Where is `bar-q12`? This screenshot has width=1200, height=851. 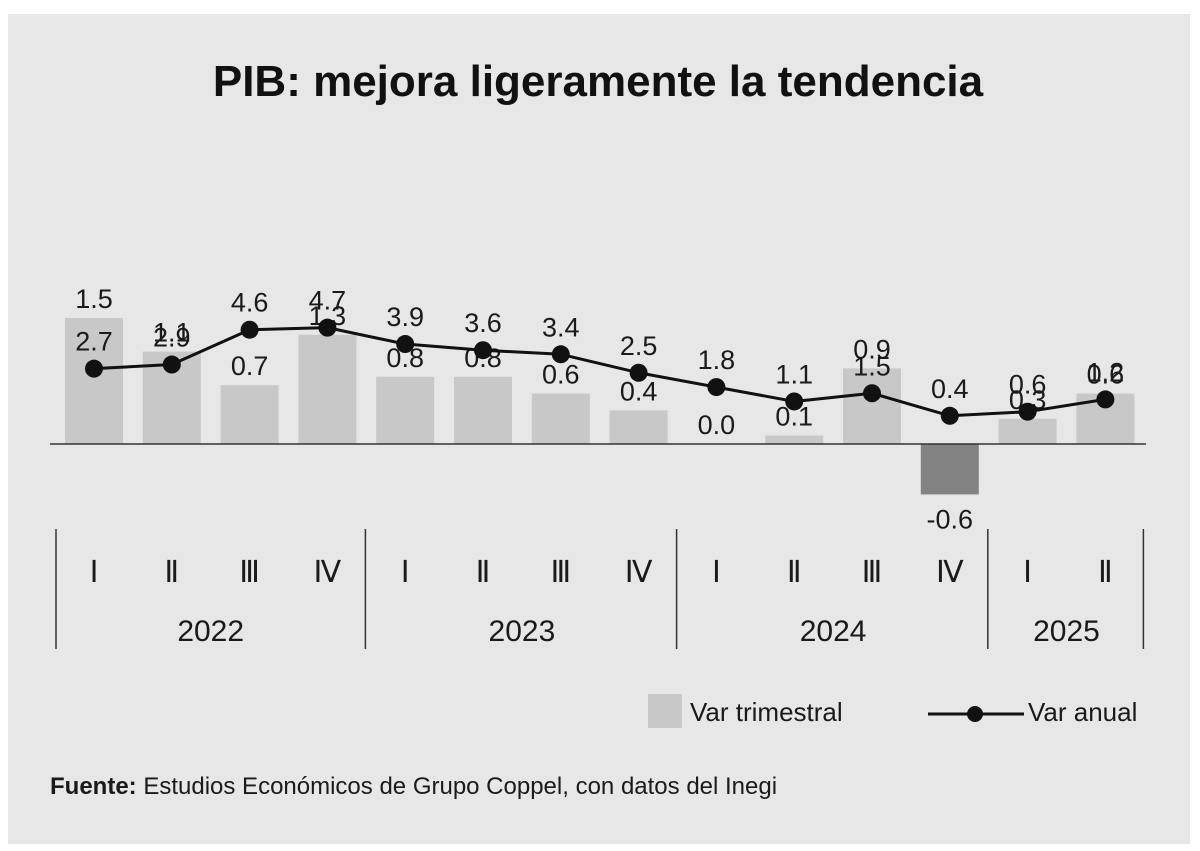
bar-q12 is located at coordinates (949, 469).